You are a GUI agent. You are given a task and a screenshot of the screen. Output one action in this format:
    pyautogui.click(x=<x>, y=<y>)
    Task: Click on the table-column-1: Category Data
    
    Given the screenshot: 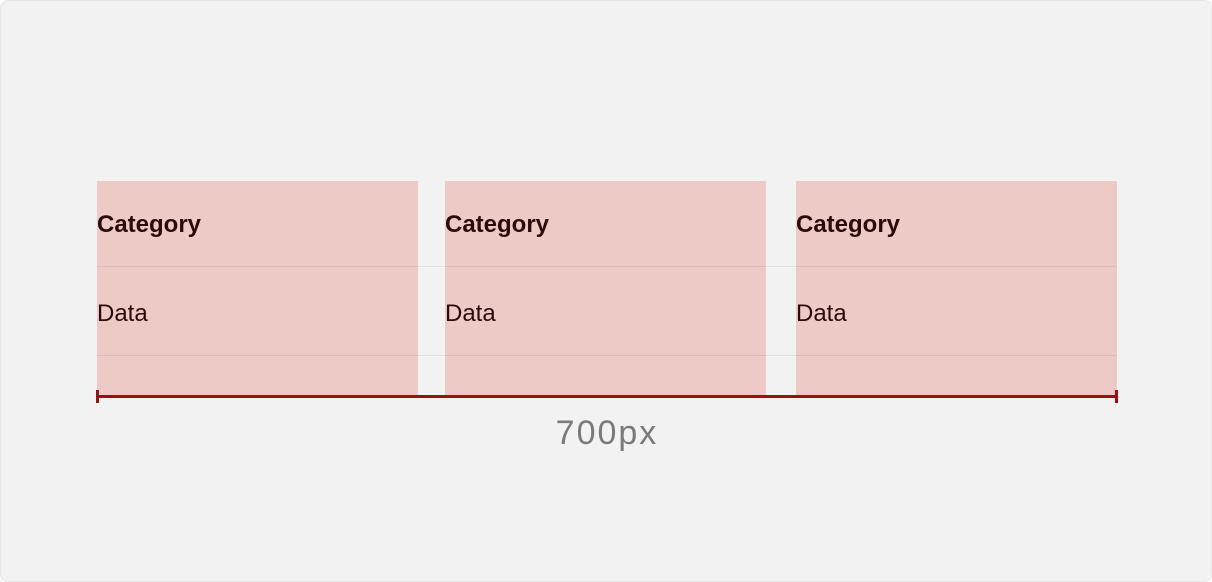 What is the action you would take?
    pyautogui.click(x=257, y=288)
    